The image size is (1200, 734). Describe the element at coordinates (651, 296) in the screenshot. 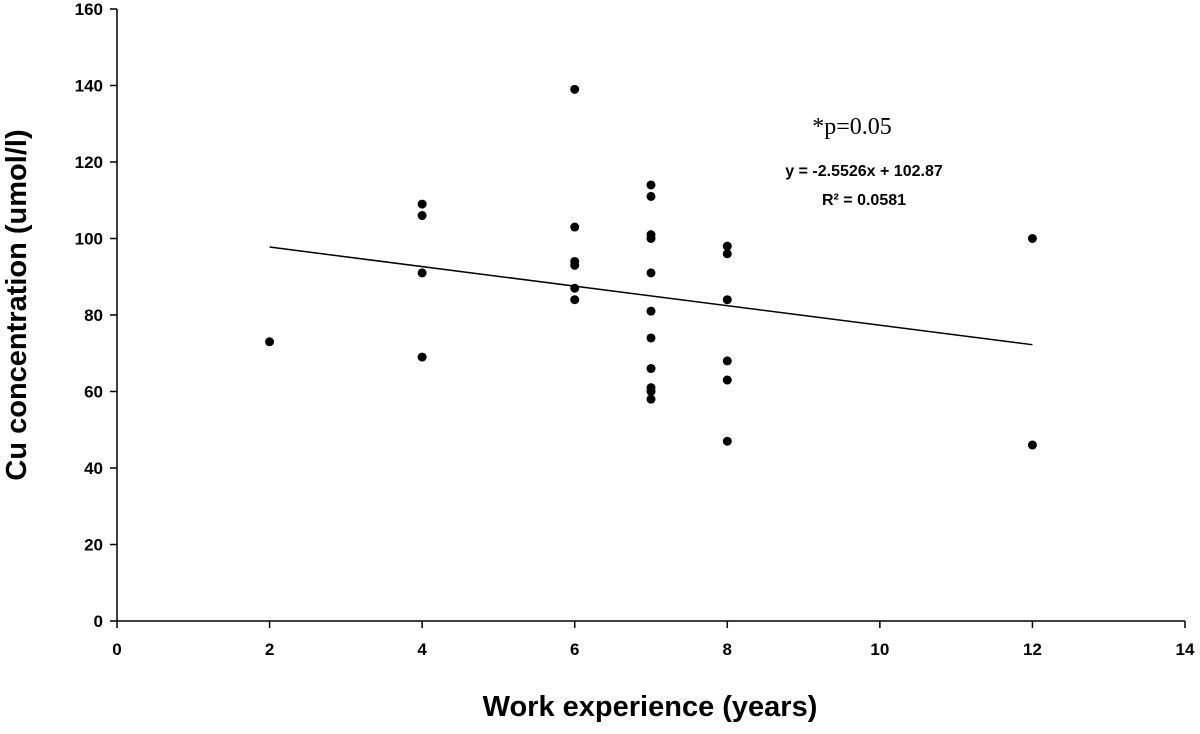

I see `trendline` at that location.